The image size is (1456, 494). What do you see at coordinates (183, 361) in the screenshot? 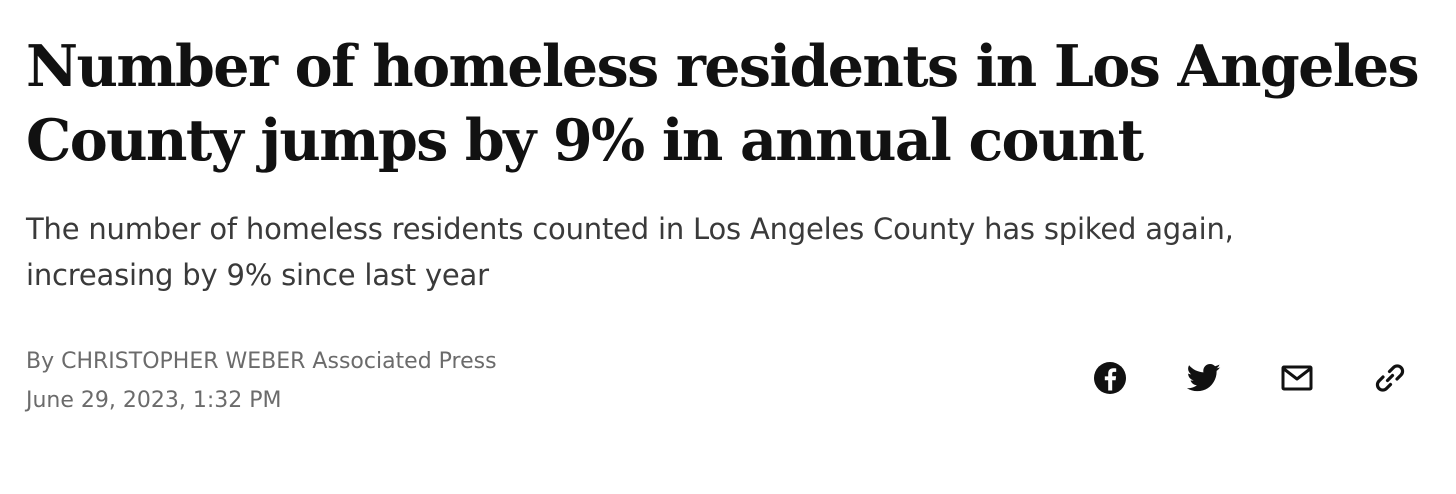
I see `author-link: CHRISTOPHER WEBER` at bounding box center [183, 361].